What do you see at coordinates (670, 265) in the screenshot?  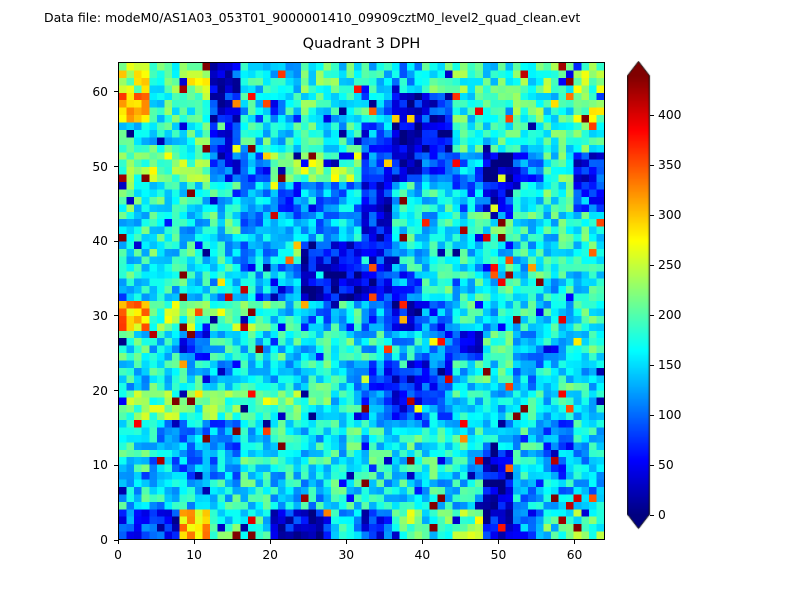 I see `colorbar-tick-label: 250` at bounding box center [670, 265].